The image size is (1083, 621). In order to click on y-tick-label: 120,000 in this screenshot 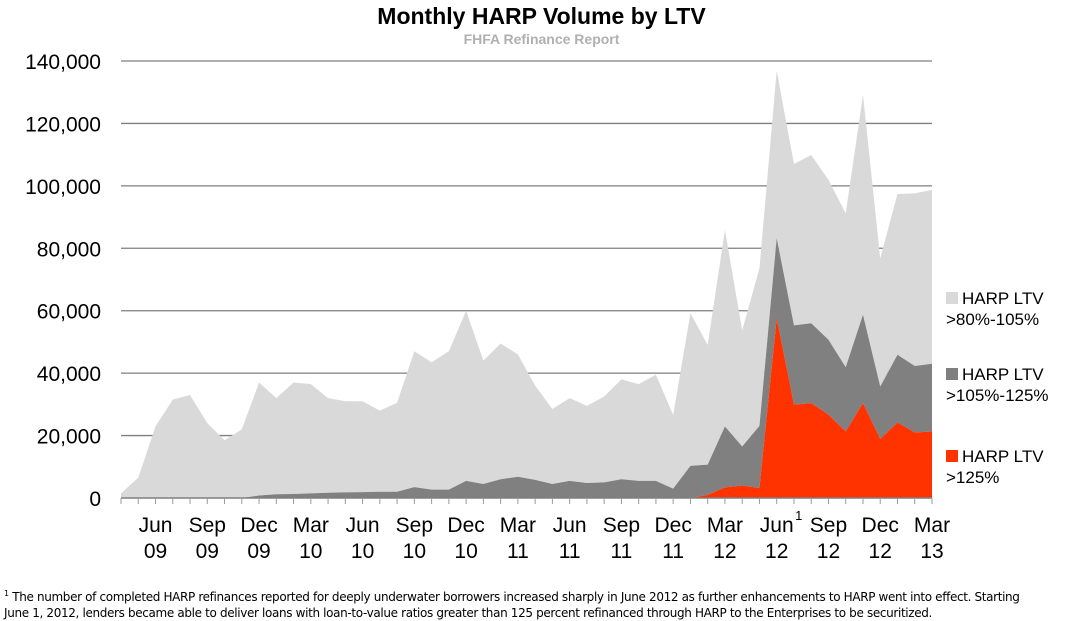, I will do `click(63, 124)`.